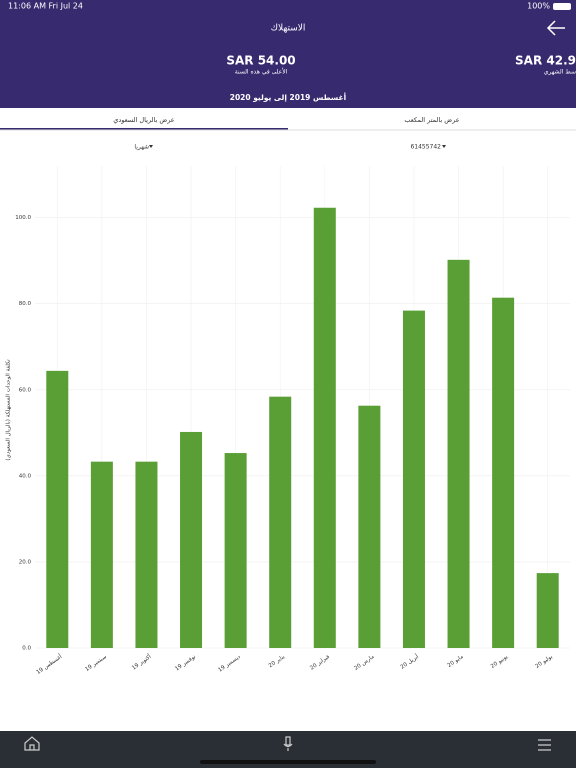  What do you see at coordinates (25, 562) in the screenshot?
I see `y-tick-label: 20.0` at bounding box center [25, 562].